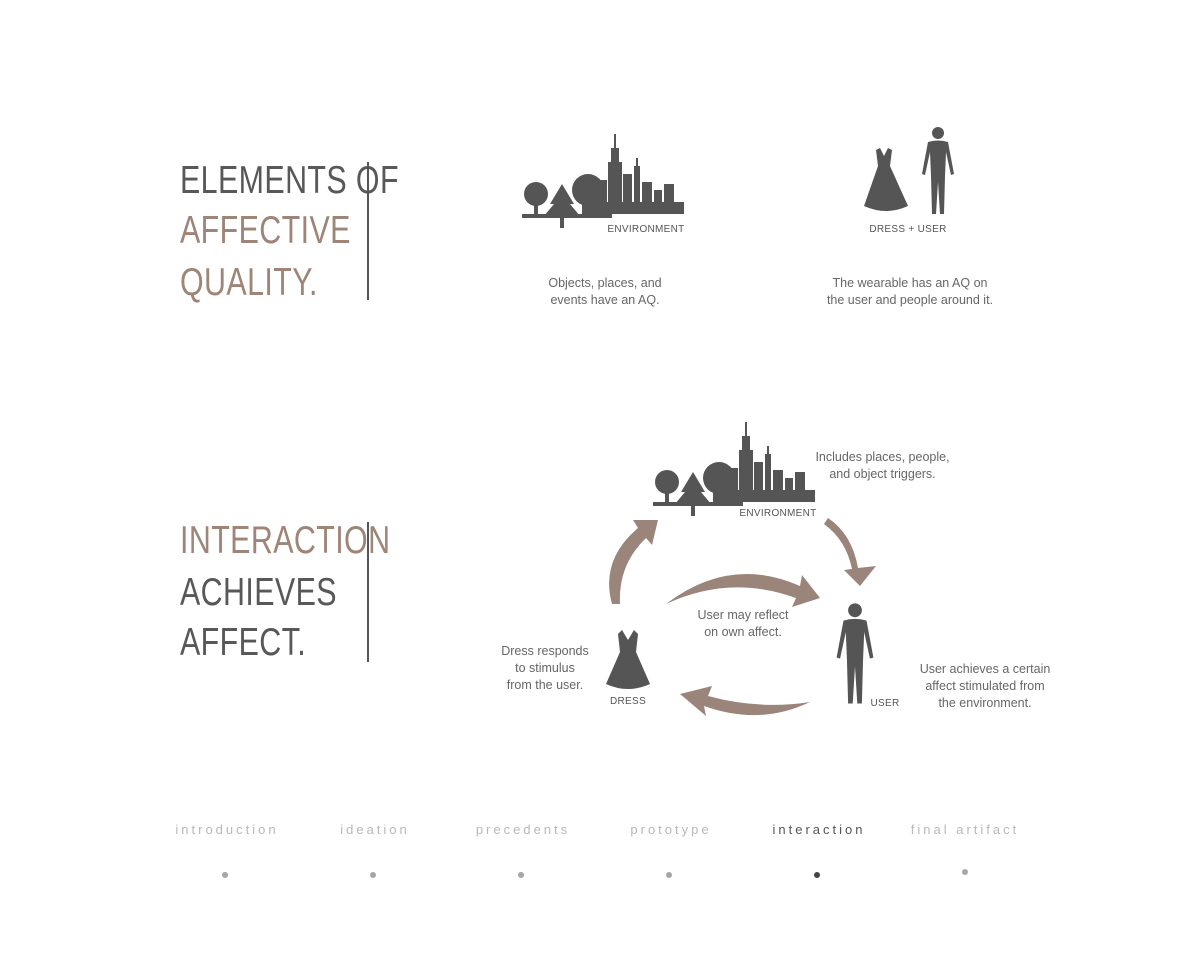 The height and width of the screenshot is (960, 1200). I want to click on nav-dot-ideation, so click(373, 875).